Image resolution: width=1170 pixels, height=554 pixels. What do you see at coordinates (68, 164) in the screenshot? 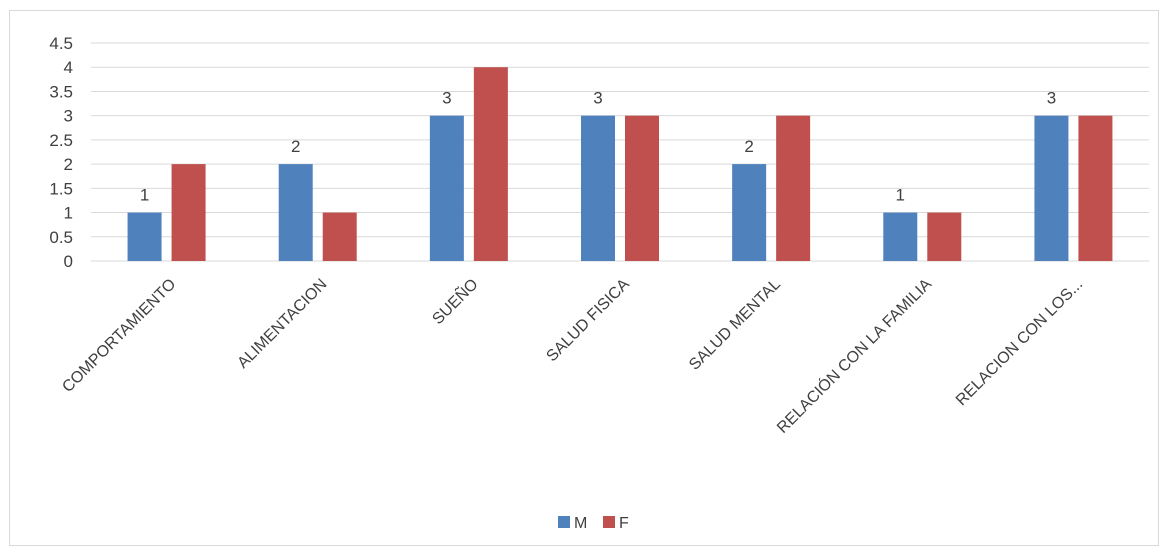
I see `y-tick-label: 2` at bounding box center [68, 164].